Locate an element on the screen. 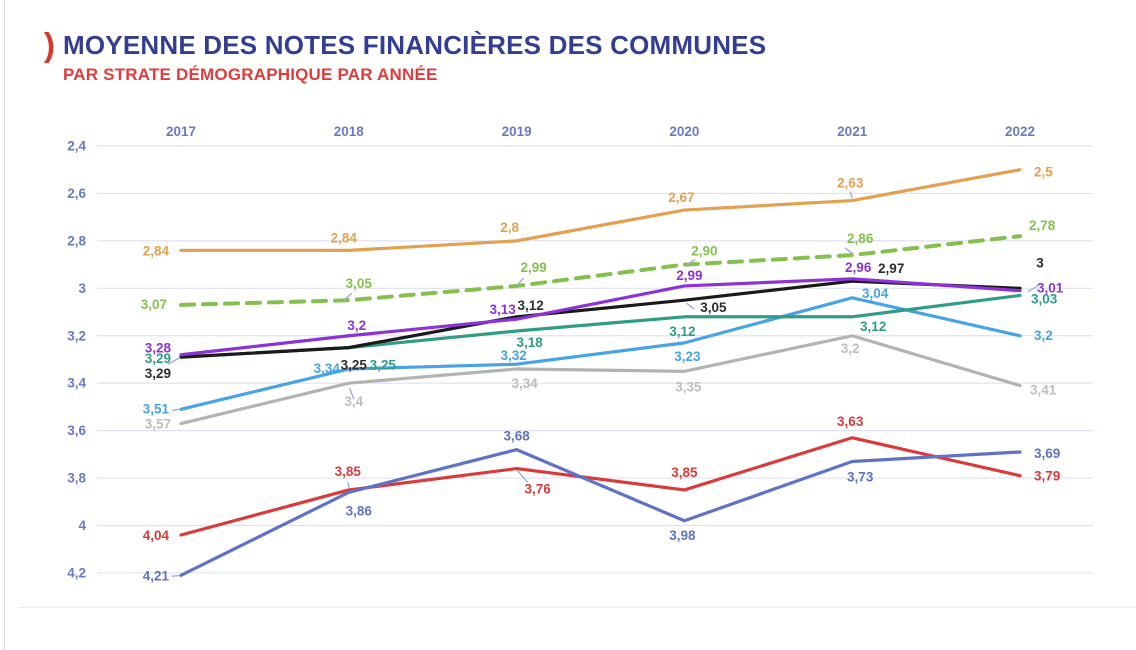  data-label-vert-pointille: 2,90 is located at coordinates (704, 251).